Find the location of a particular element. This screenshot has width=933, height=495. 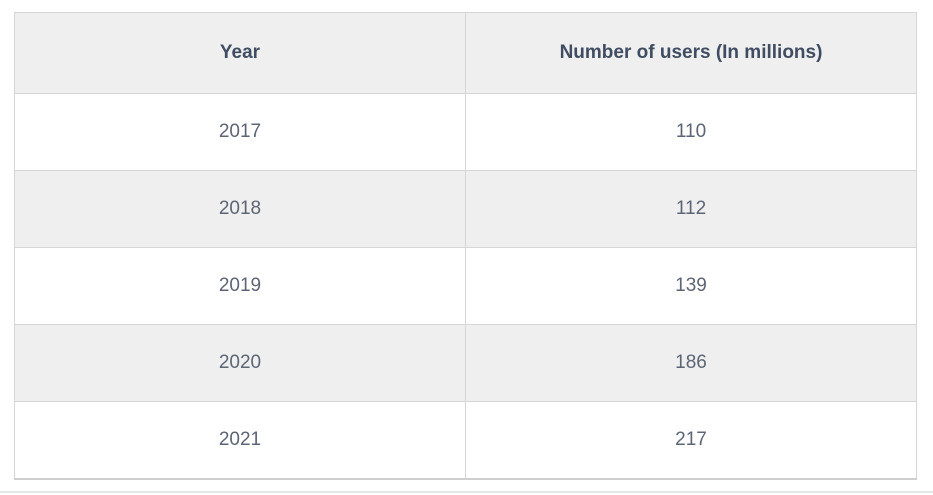

bottom-separator is located at coordinates (466, 492).